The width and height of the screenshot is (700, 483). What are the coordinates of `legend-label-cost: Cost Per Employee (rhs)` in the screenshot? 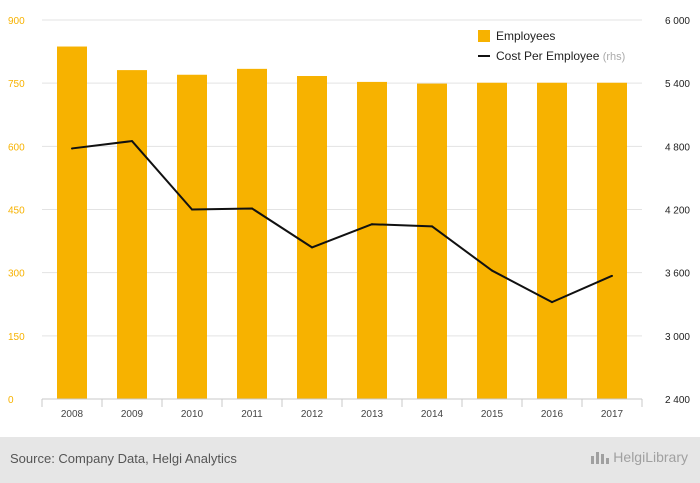 It's located at (560, 56).